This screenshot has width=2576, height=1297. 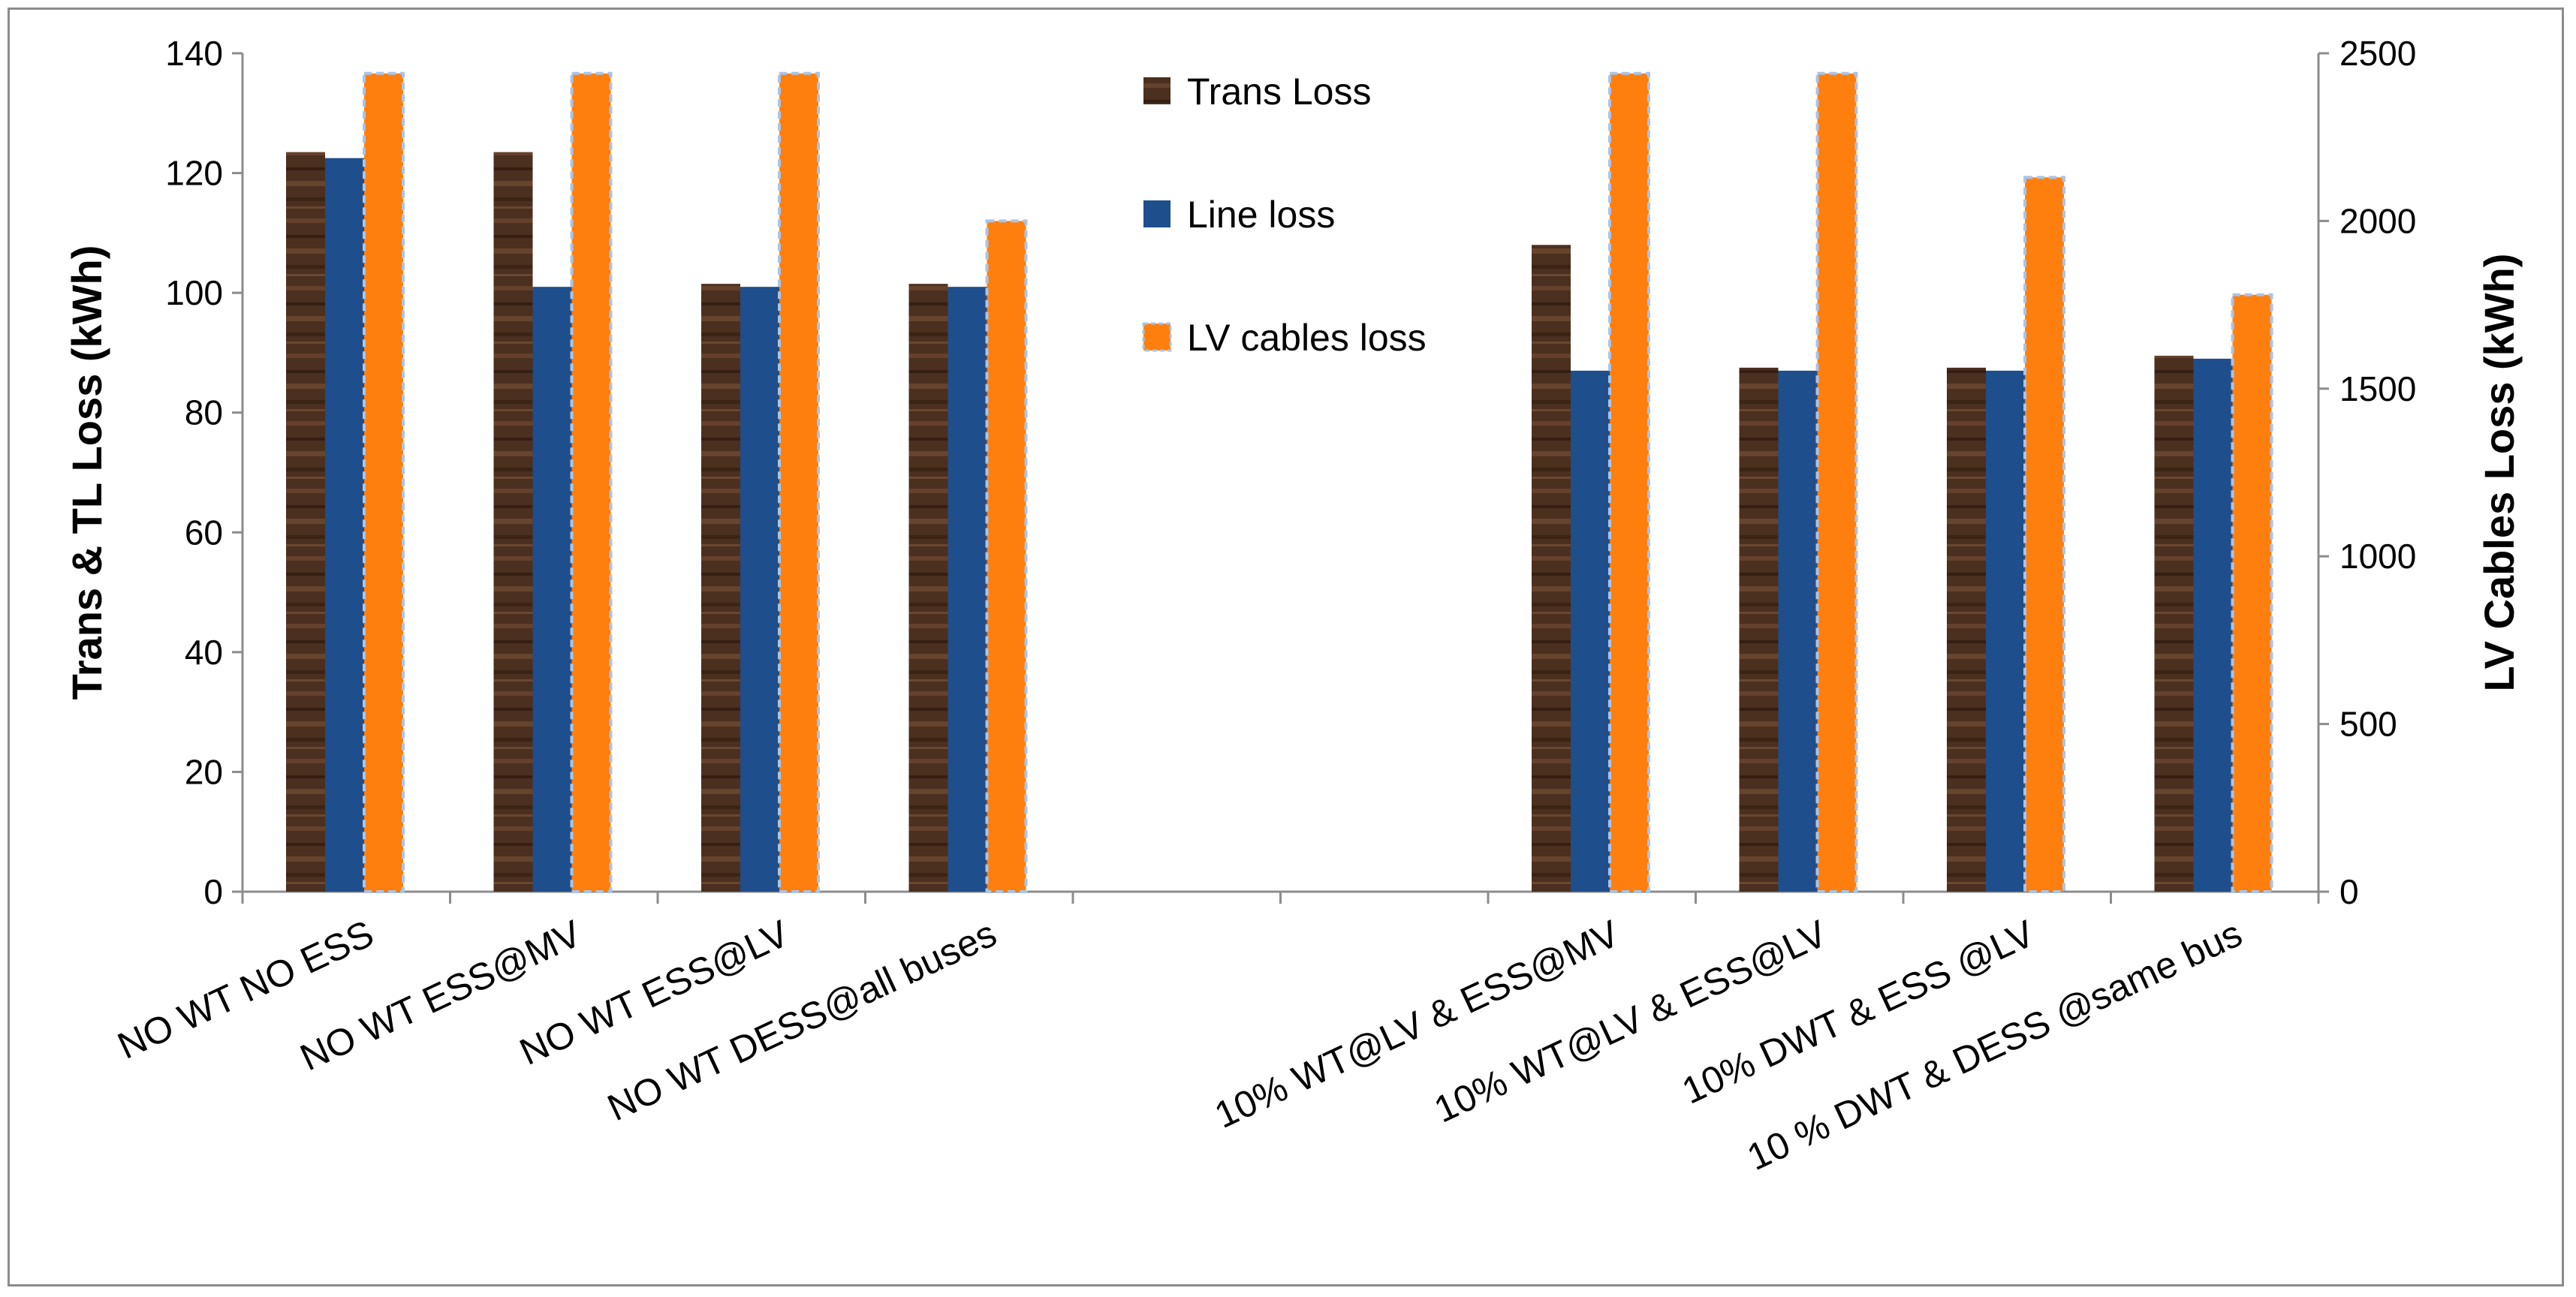 I want to click on legend-swatch-trans-loss, so click(x=1156, y=90).